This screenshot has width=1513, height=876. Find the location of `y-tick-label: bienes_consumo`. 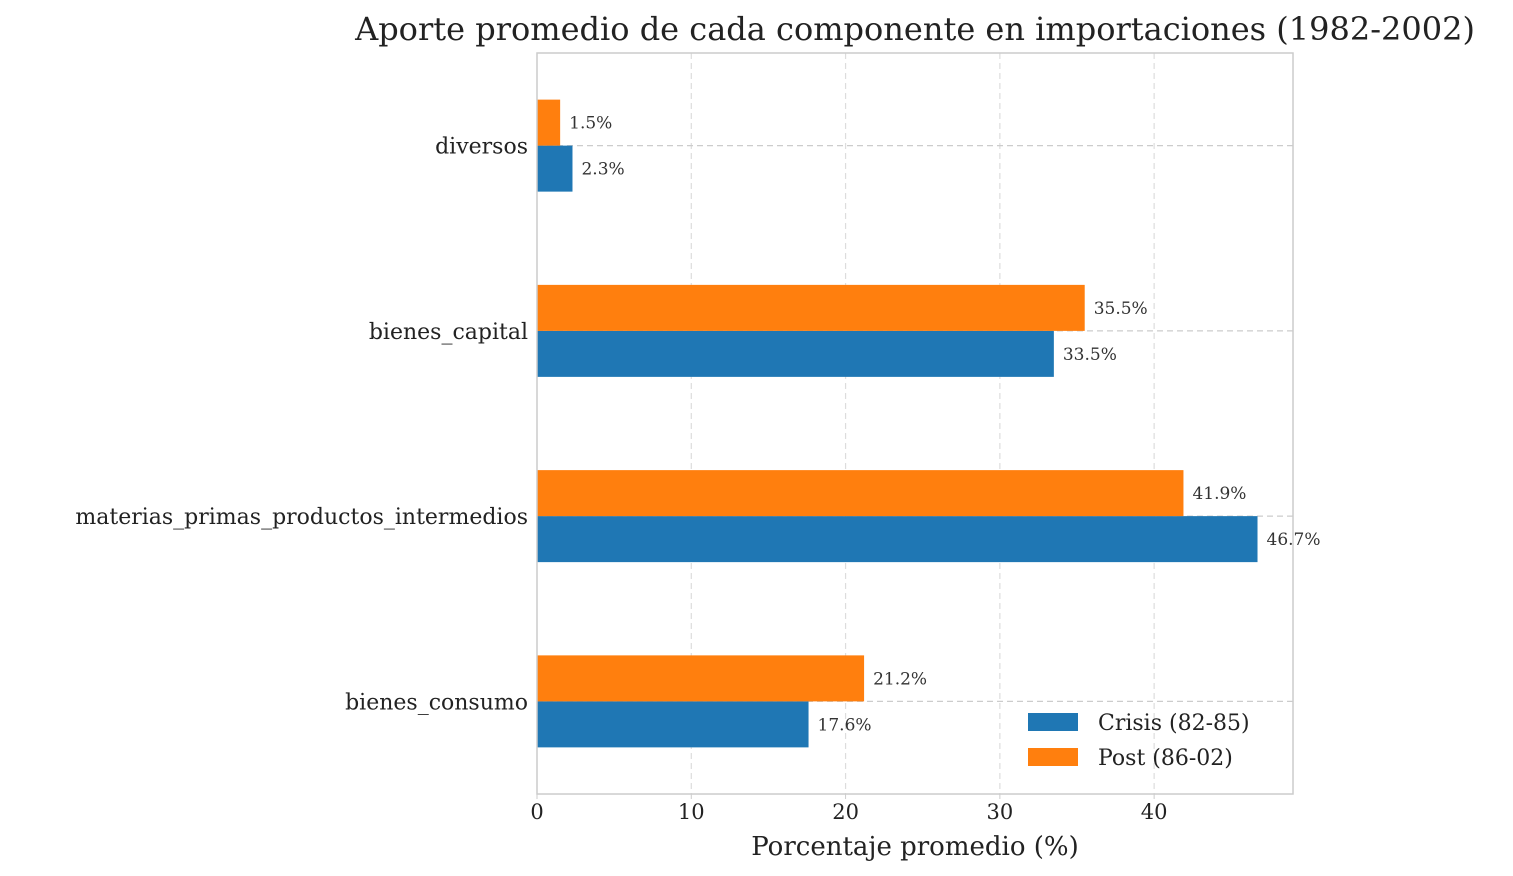

y-tick-label: bienes_consumo is located at coordinates (436, 702).